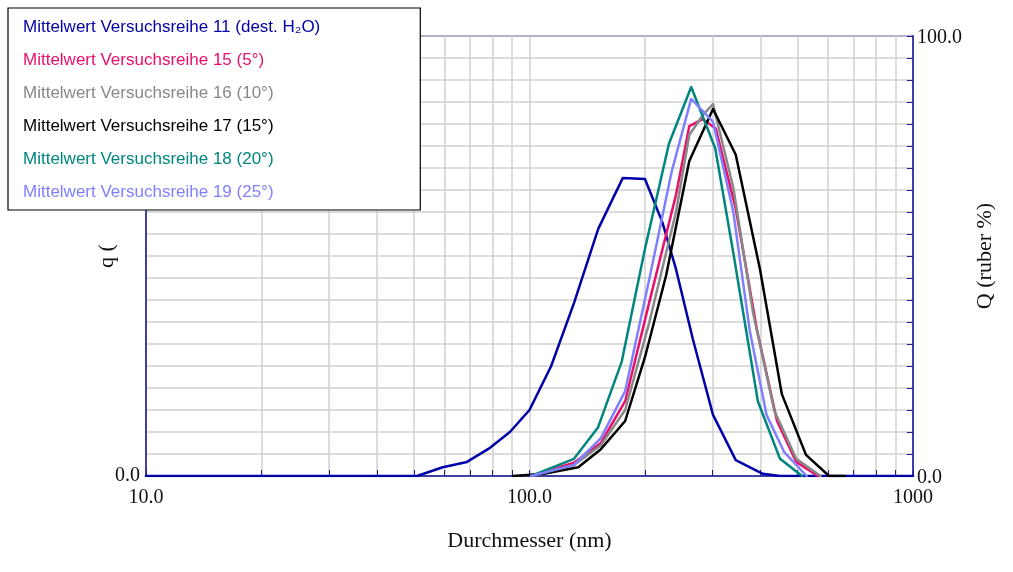  What do you see at coordinates (146, 496) in the screenshot?
I see `x-tick-label: 10.0` at bounding box center [146, 496].